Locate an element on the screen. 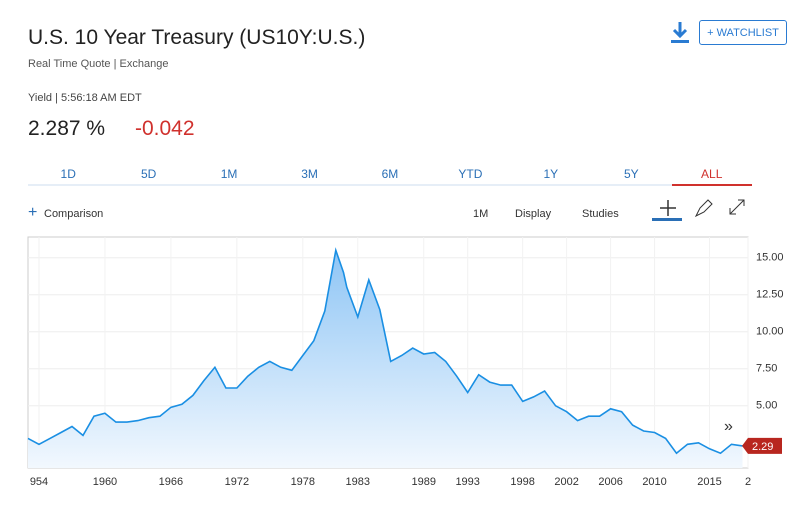 Image resolution: width=808 pixels, height=506 pixels. x-tick-label: 1966 is located at coordinates (171, 482).